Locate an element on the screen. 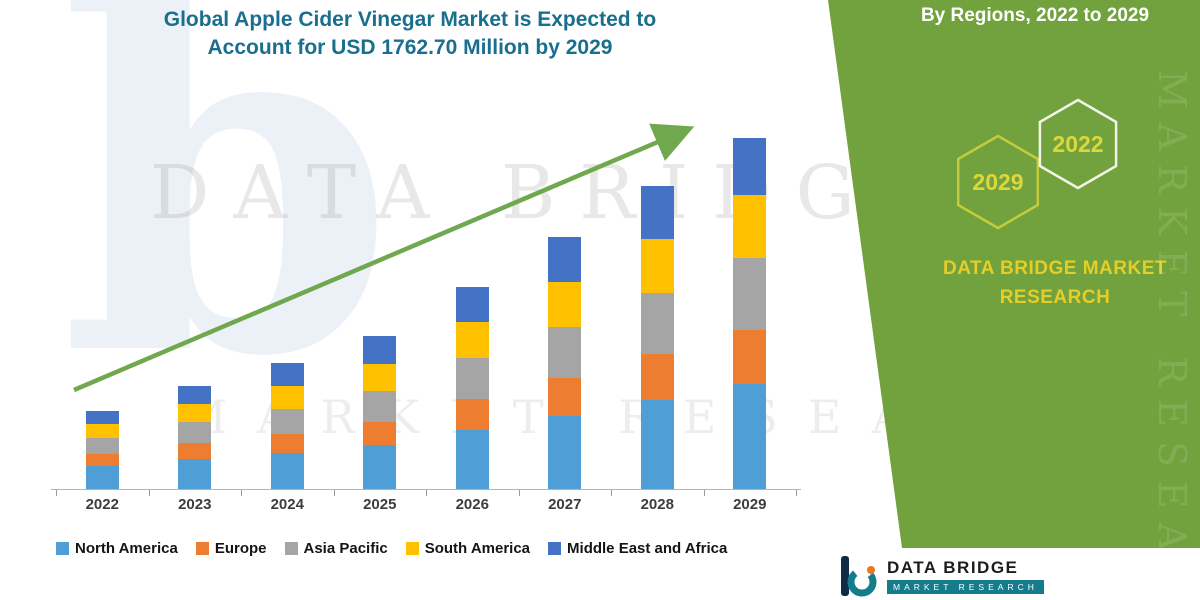 The height and width of the screenshot is (600, 1200). bar-slot-2025 is located at coordinates (380, 304).